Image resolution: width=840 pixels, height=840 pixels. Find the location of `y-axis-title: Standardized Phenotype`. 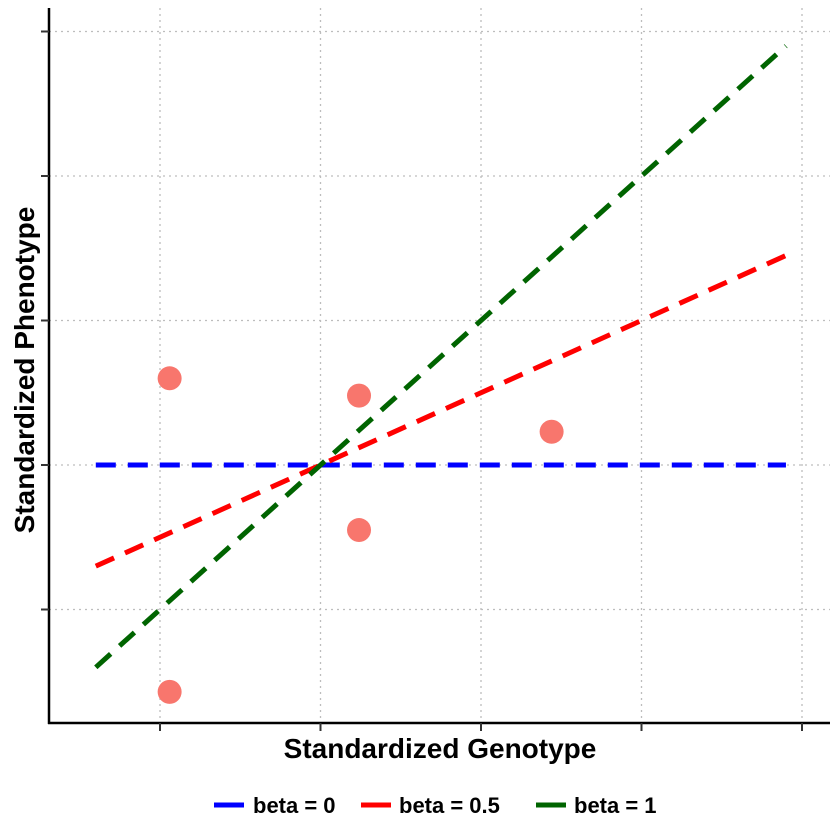

y-axis-title: Standardized Phenotype is located at coordinates (24, 370).